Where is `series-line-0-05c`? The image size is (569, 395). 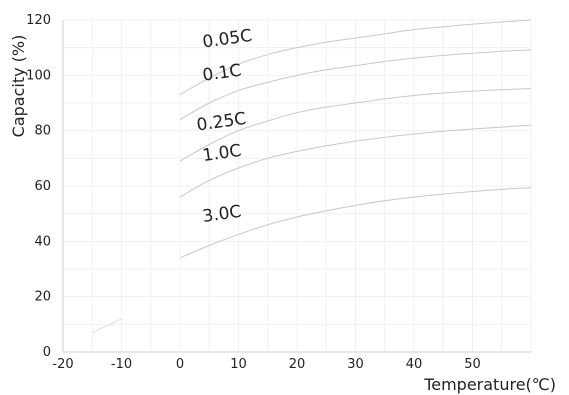
series-line-0-05c is located at coordinates (355, 57).